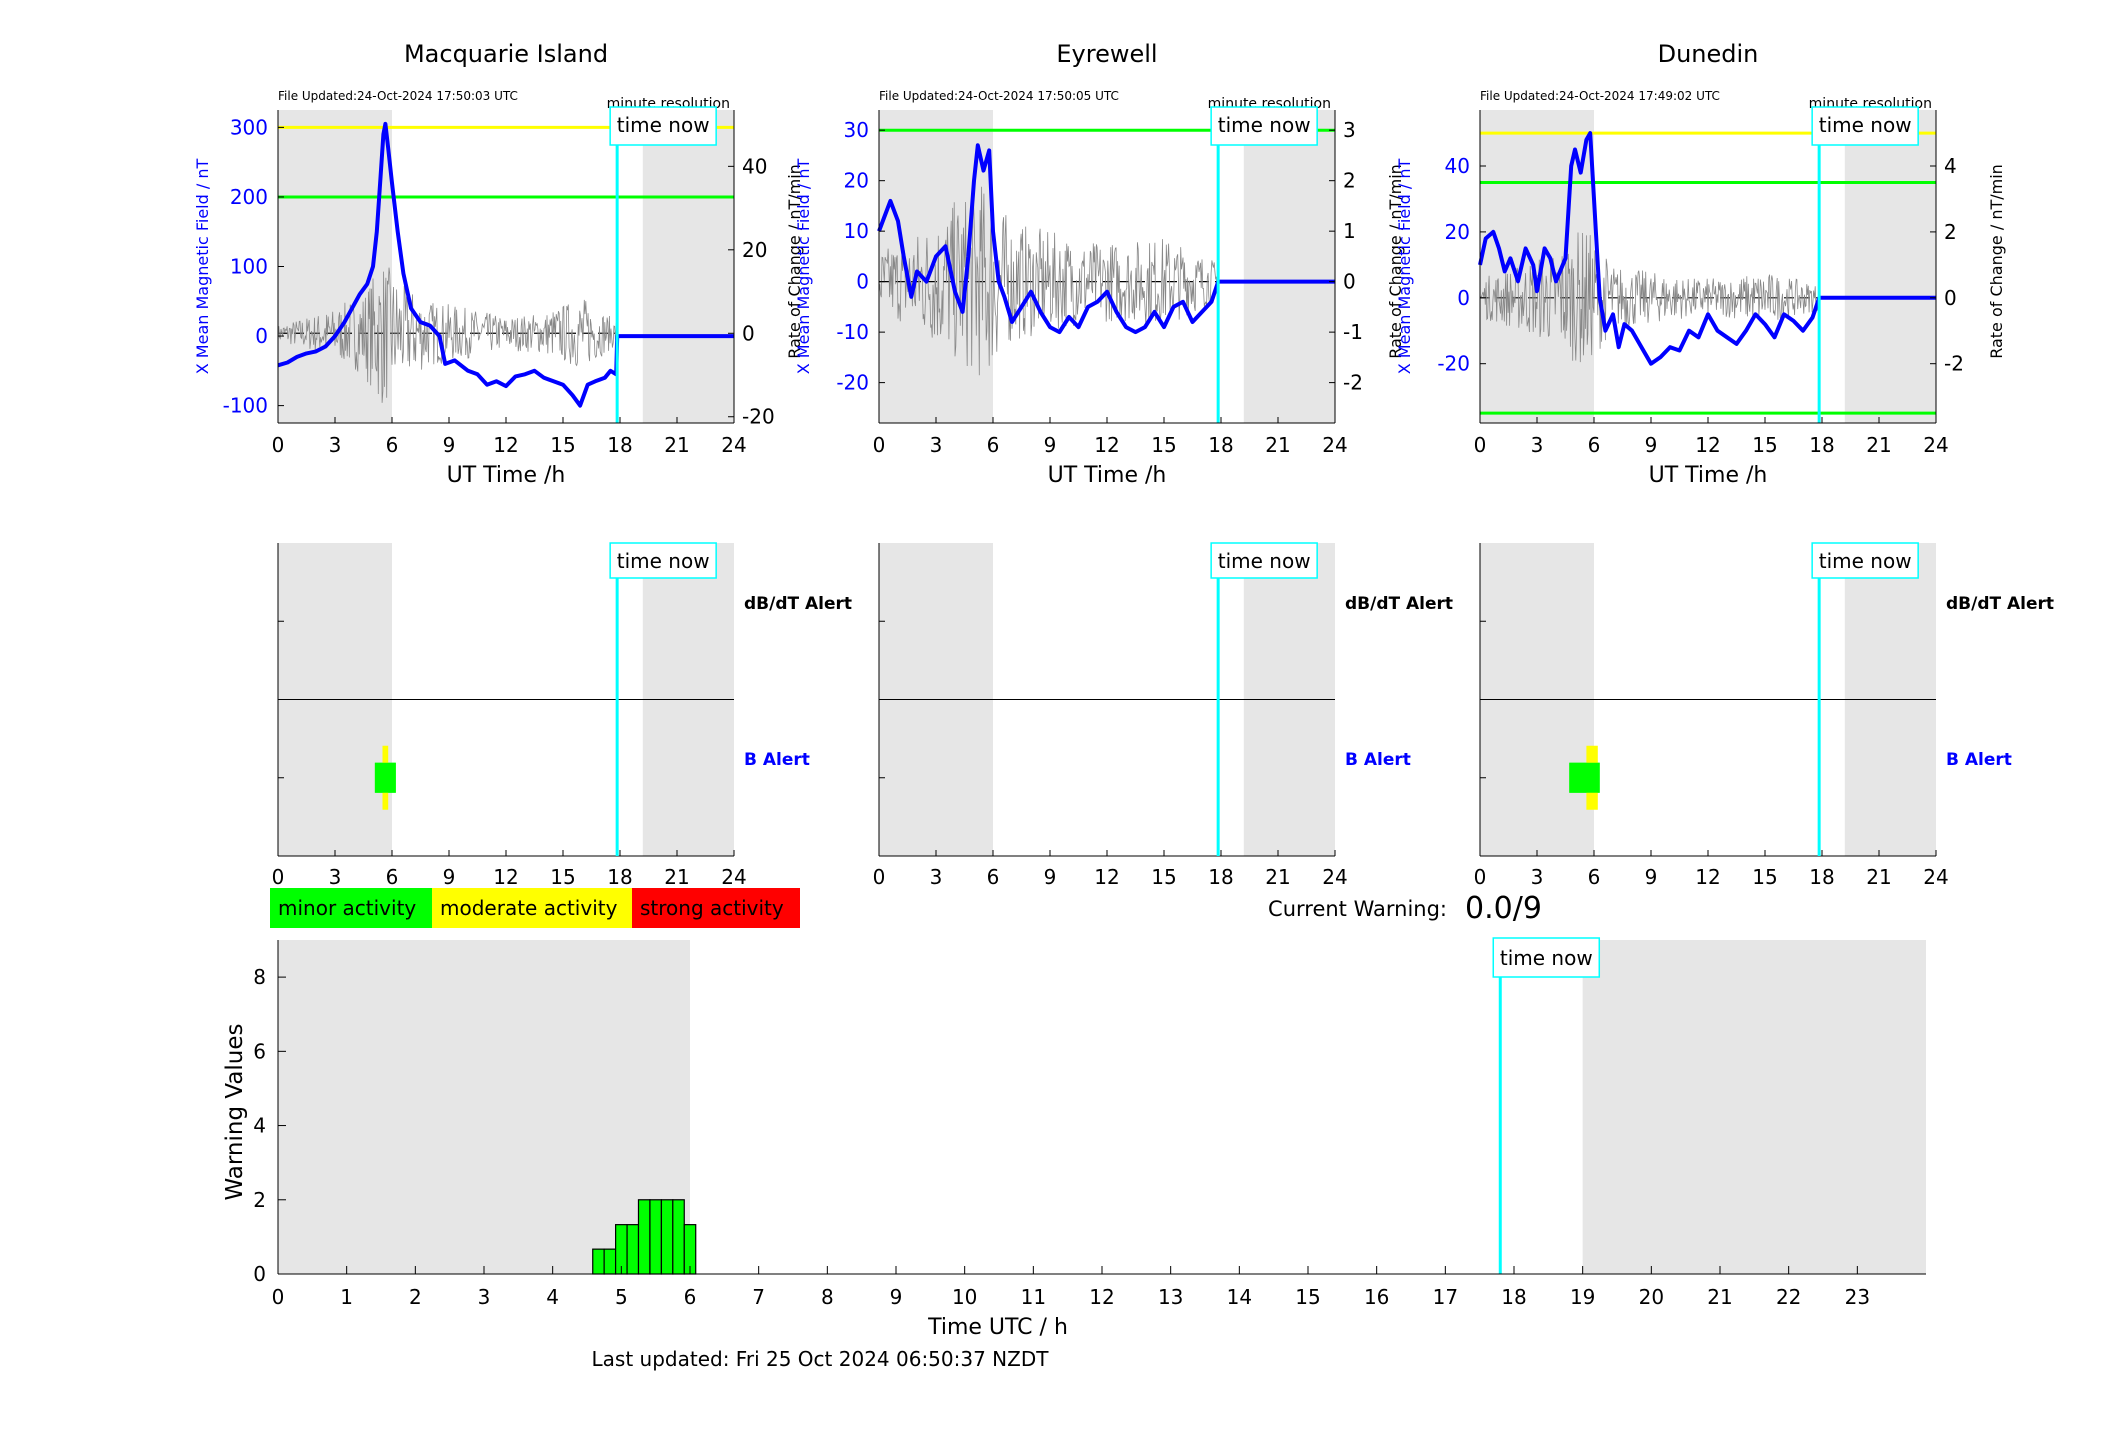 The image size is (2117, 1437). What do you see at coordinates (621, 1297) in the screenshot?
I see `warning-x-tick-label: 5` at bounding box center [621, 1297].